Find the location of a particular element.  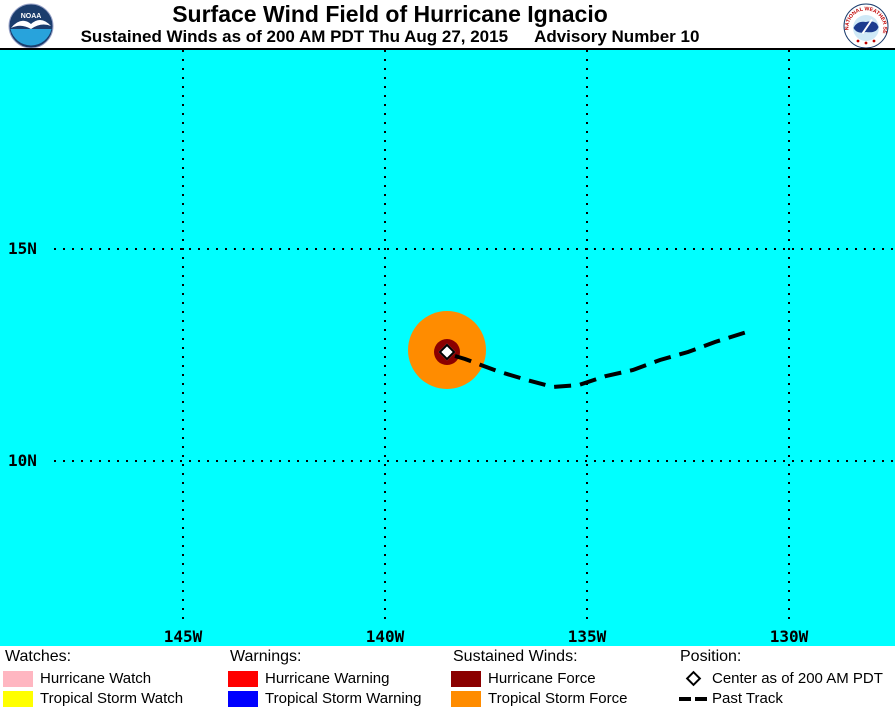

latitude-label: 15N is located at coordinates (22, 248).